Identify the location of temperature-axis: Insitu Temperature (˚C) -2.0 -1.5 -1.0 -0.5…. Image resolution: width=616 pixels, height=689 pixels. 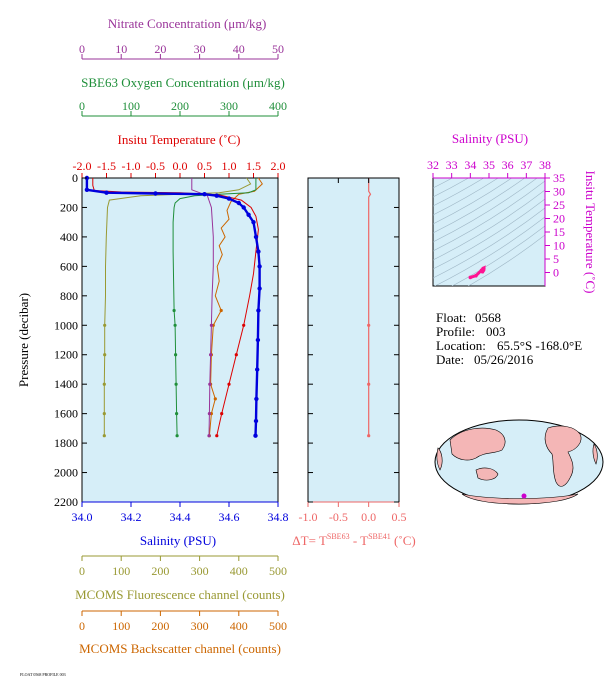
(179, 155).